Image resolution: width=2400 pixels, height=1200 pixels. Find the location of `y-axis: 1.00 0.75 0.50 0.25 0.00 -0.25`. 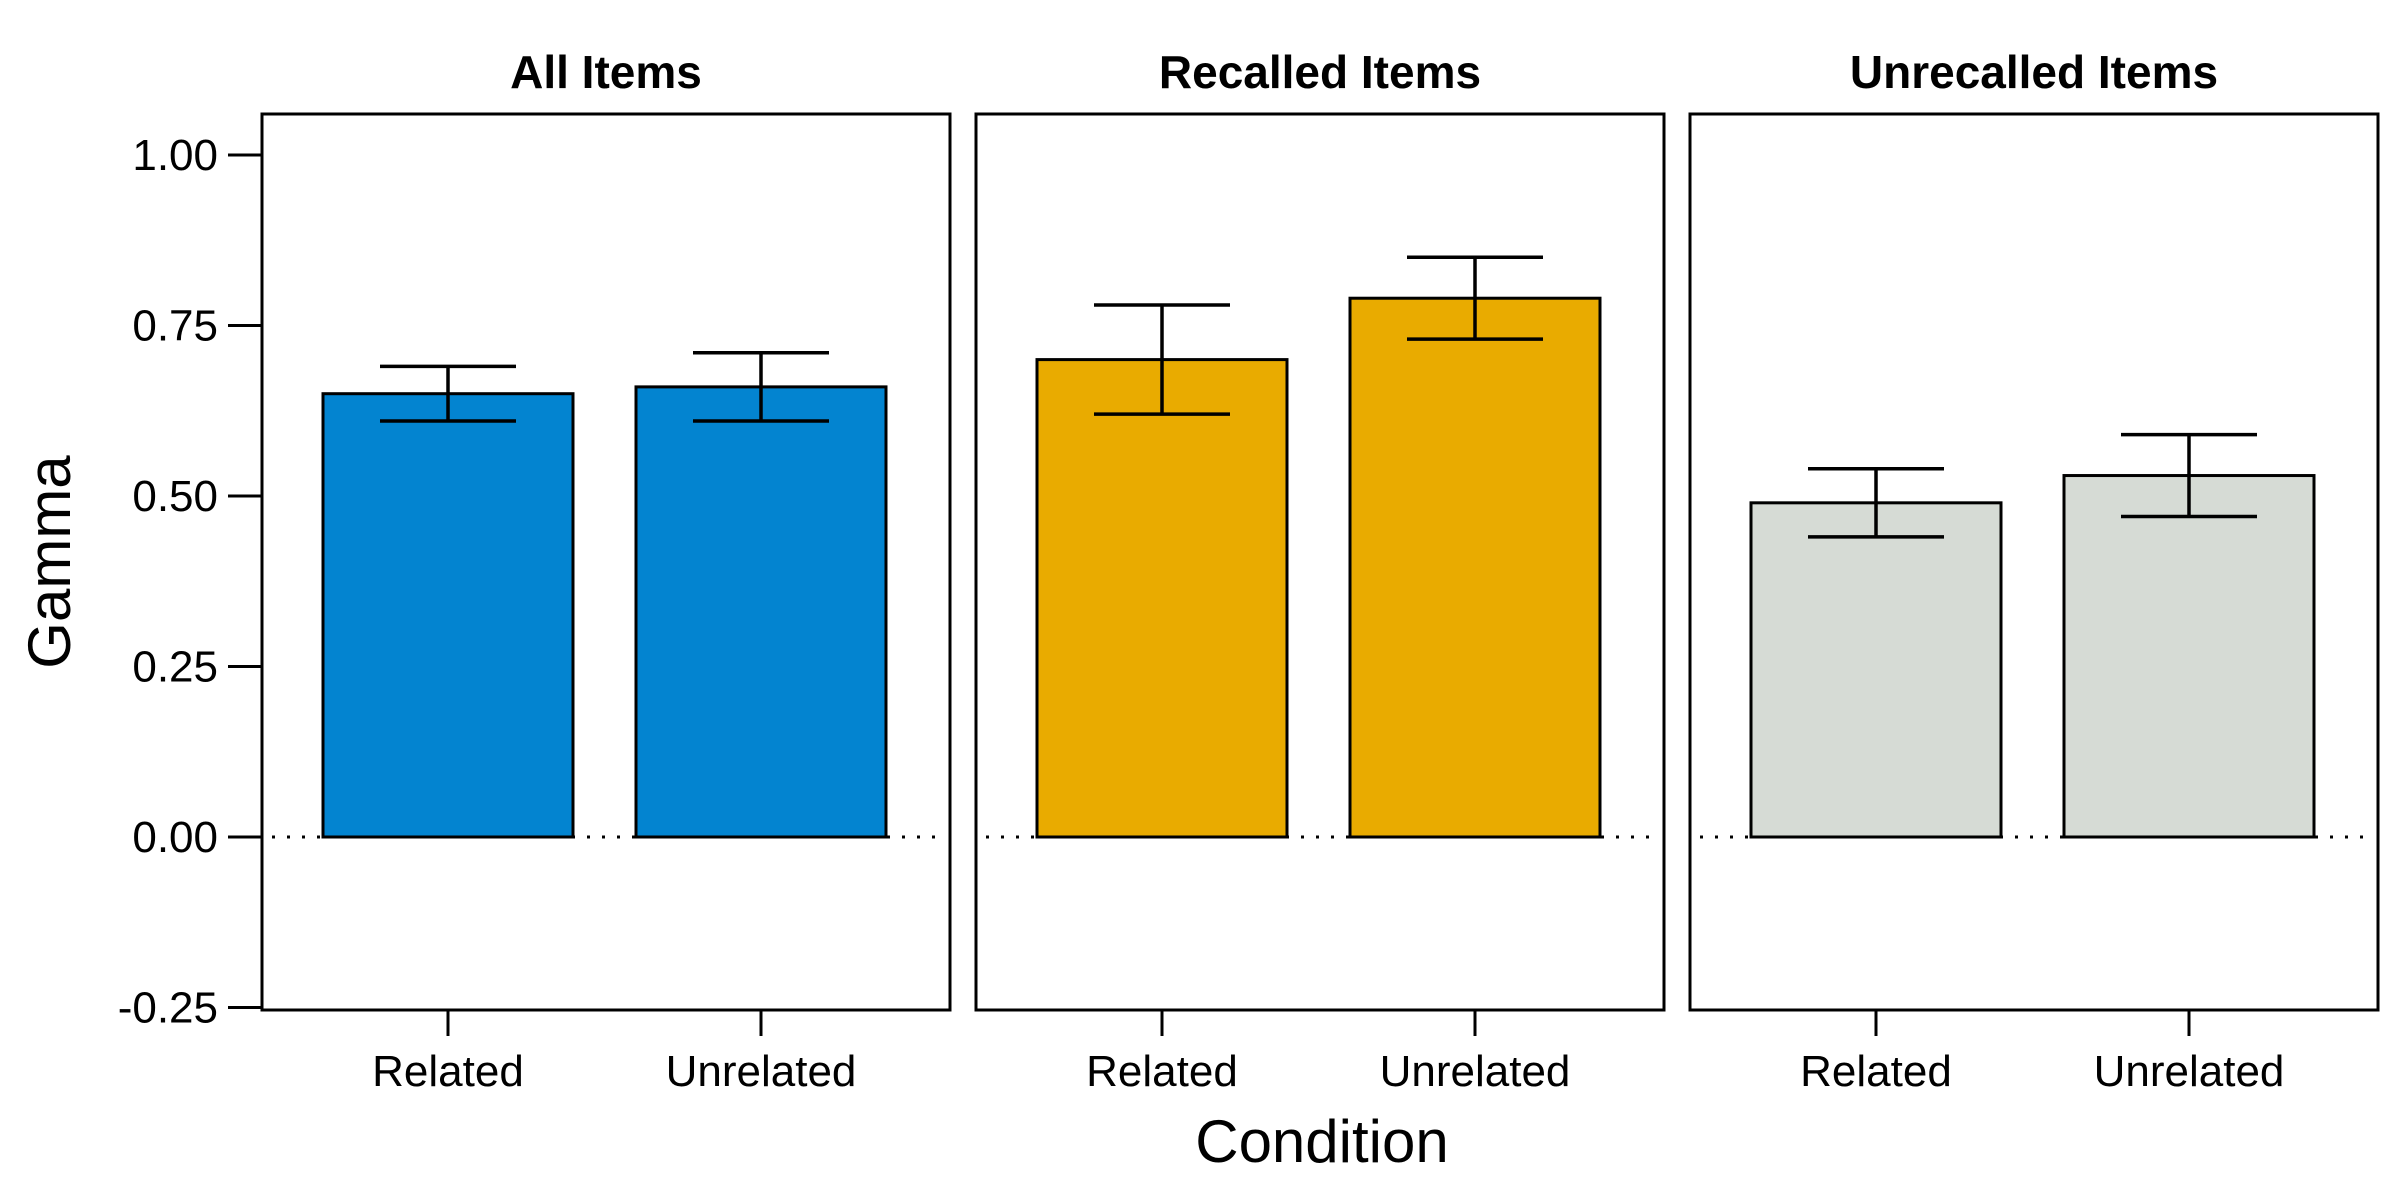

y-axis: 1.00 0.75 0.50 0.25 0.00 -0.25 is located at coordinates (191, 582).